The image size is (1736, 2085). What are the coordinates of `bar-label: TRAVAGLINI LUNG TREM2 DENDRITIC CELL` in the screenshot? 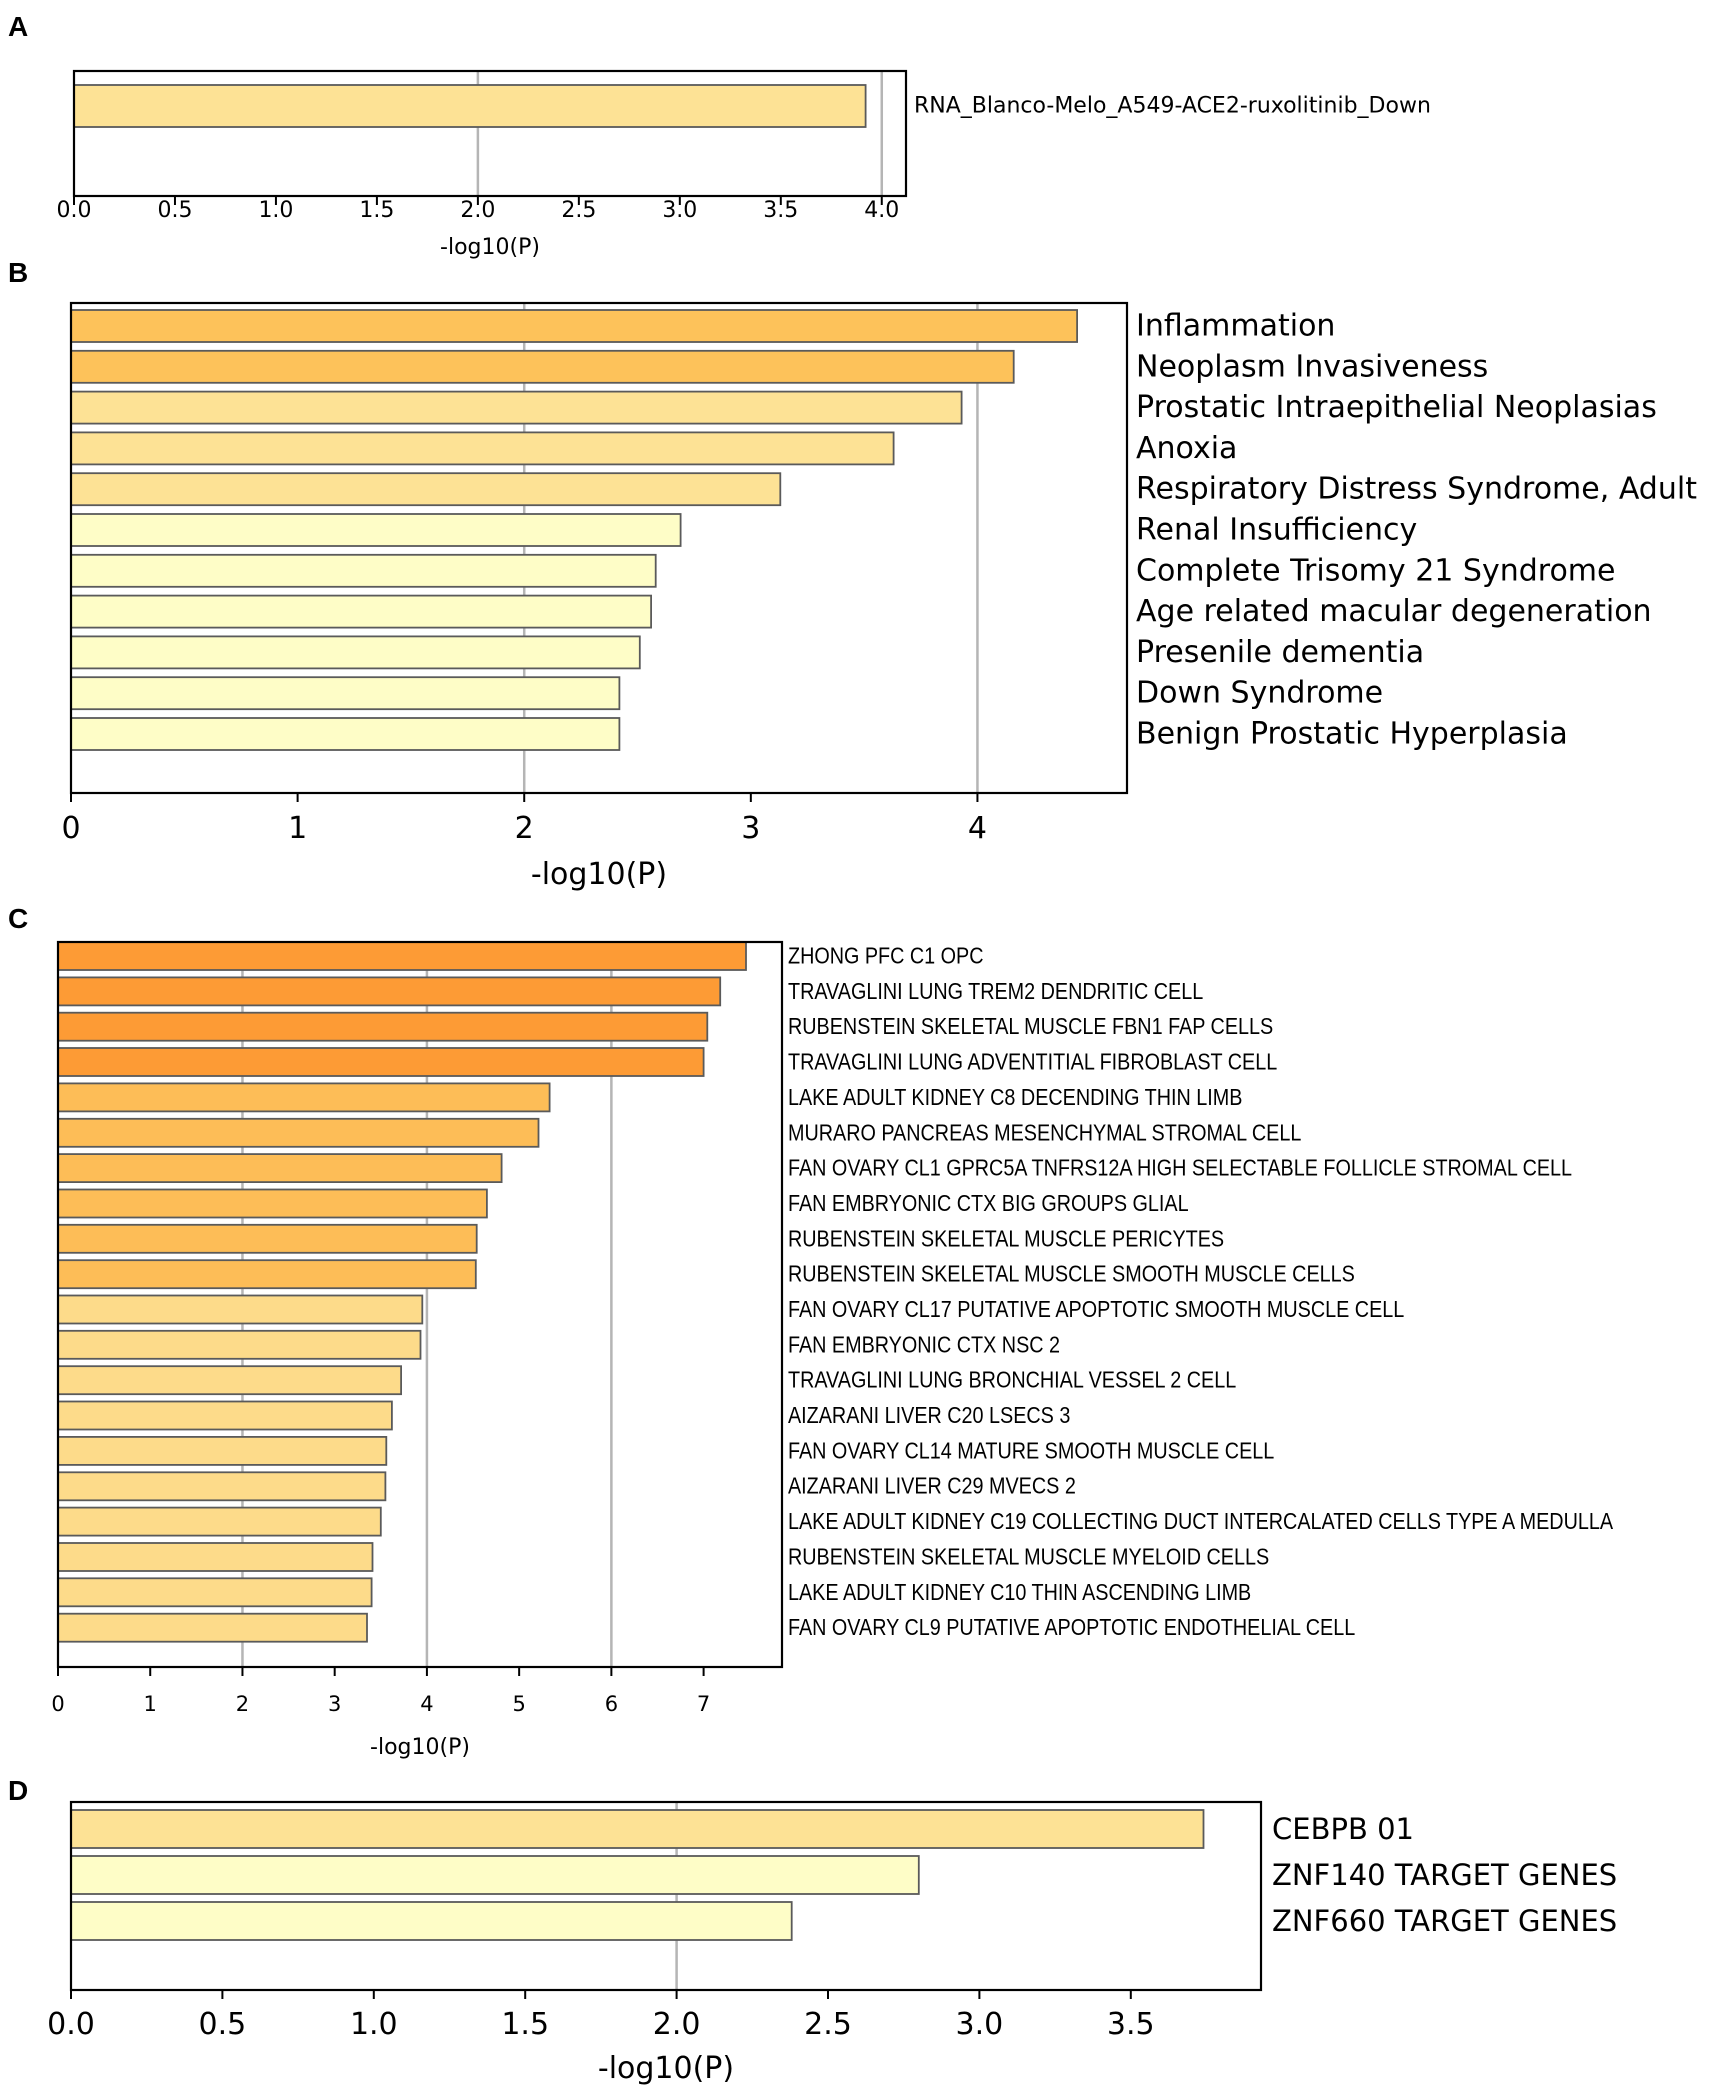 It's located at (995, 991).